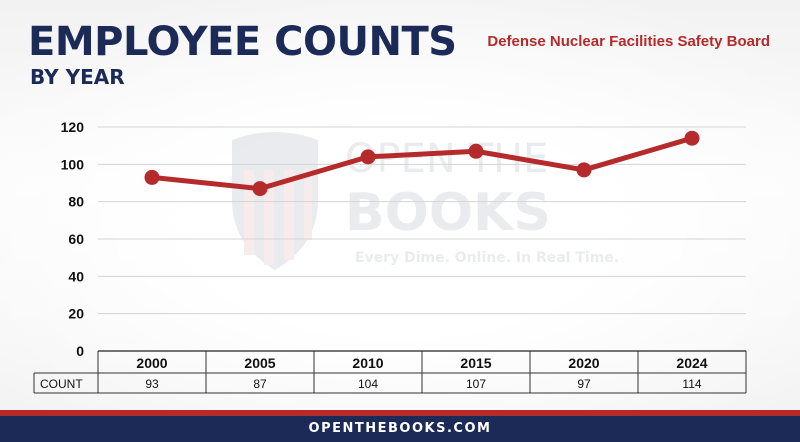 The height and width of the screenshot is (442, 800). Describe the element at coordinates (76, 276) in the screenshot. I see `y-tick-label: 40` at that location.